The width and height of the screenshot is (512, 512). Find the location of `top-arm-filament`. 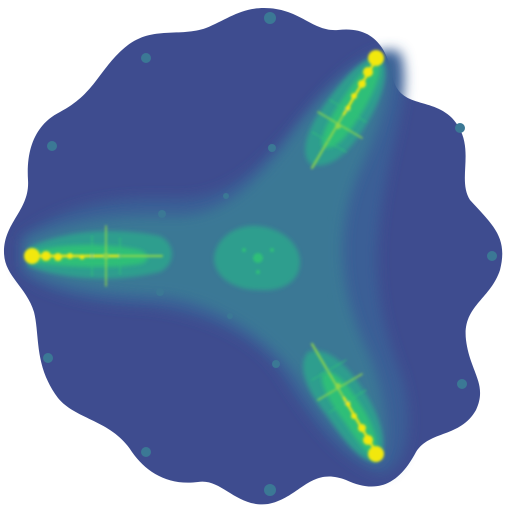

top-arm-filament is located at coordinates (347, 109).